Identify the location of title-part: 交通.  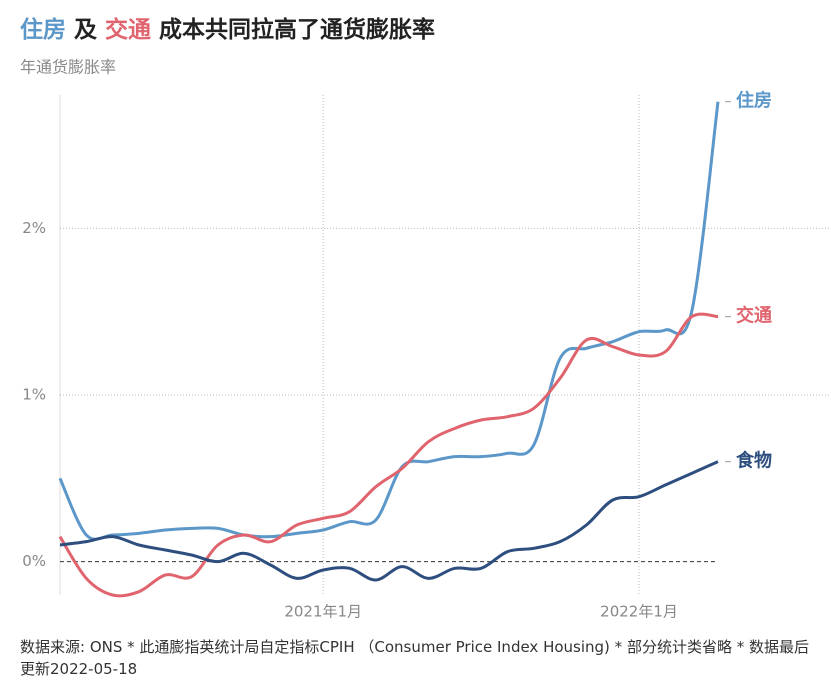
(128, 29).